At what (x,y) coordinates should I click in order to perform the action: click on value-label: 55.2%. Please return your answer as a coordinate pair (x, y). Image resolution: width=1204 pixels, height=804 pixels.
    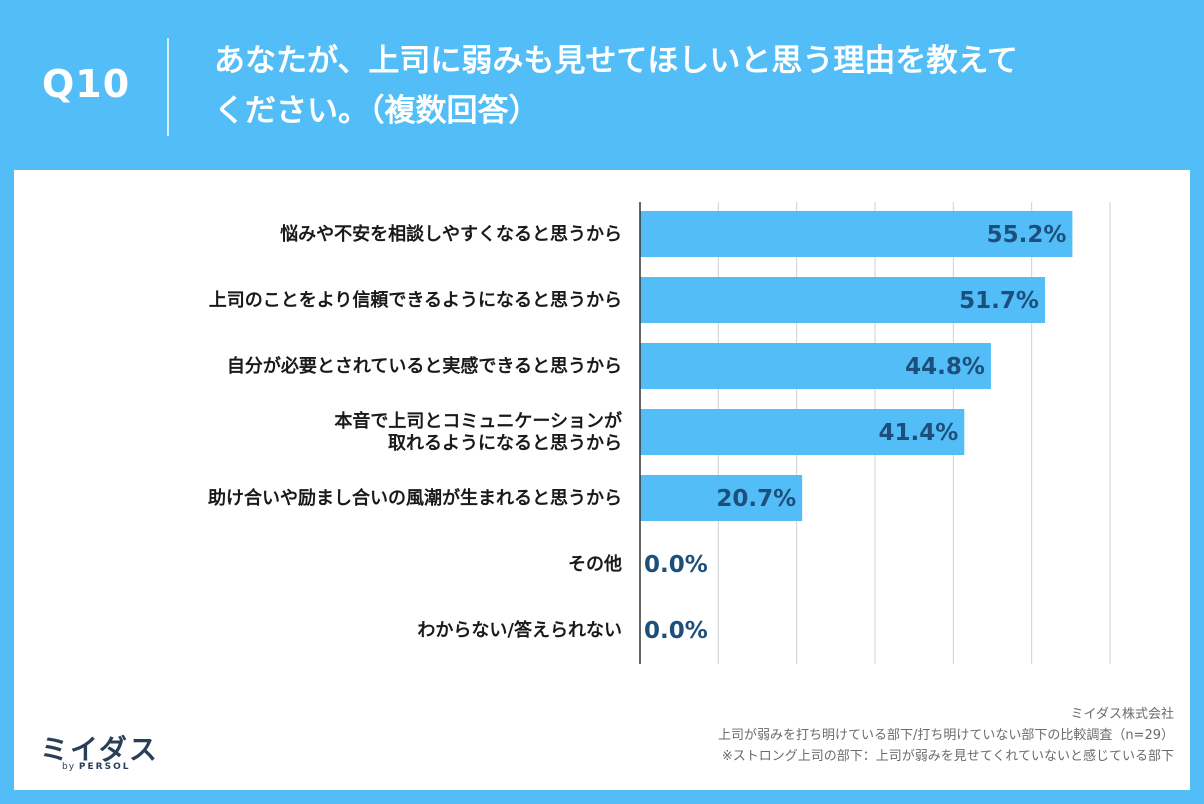
    Looking at the image, I should click on (1027, 235).